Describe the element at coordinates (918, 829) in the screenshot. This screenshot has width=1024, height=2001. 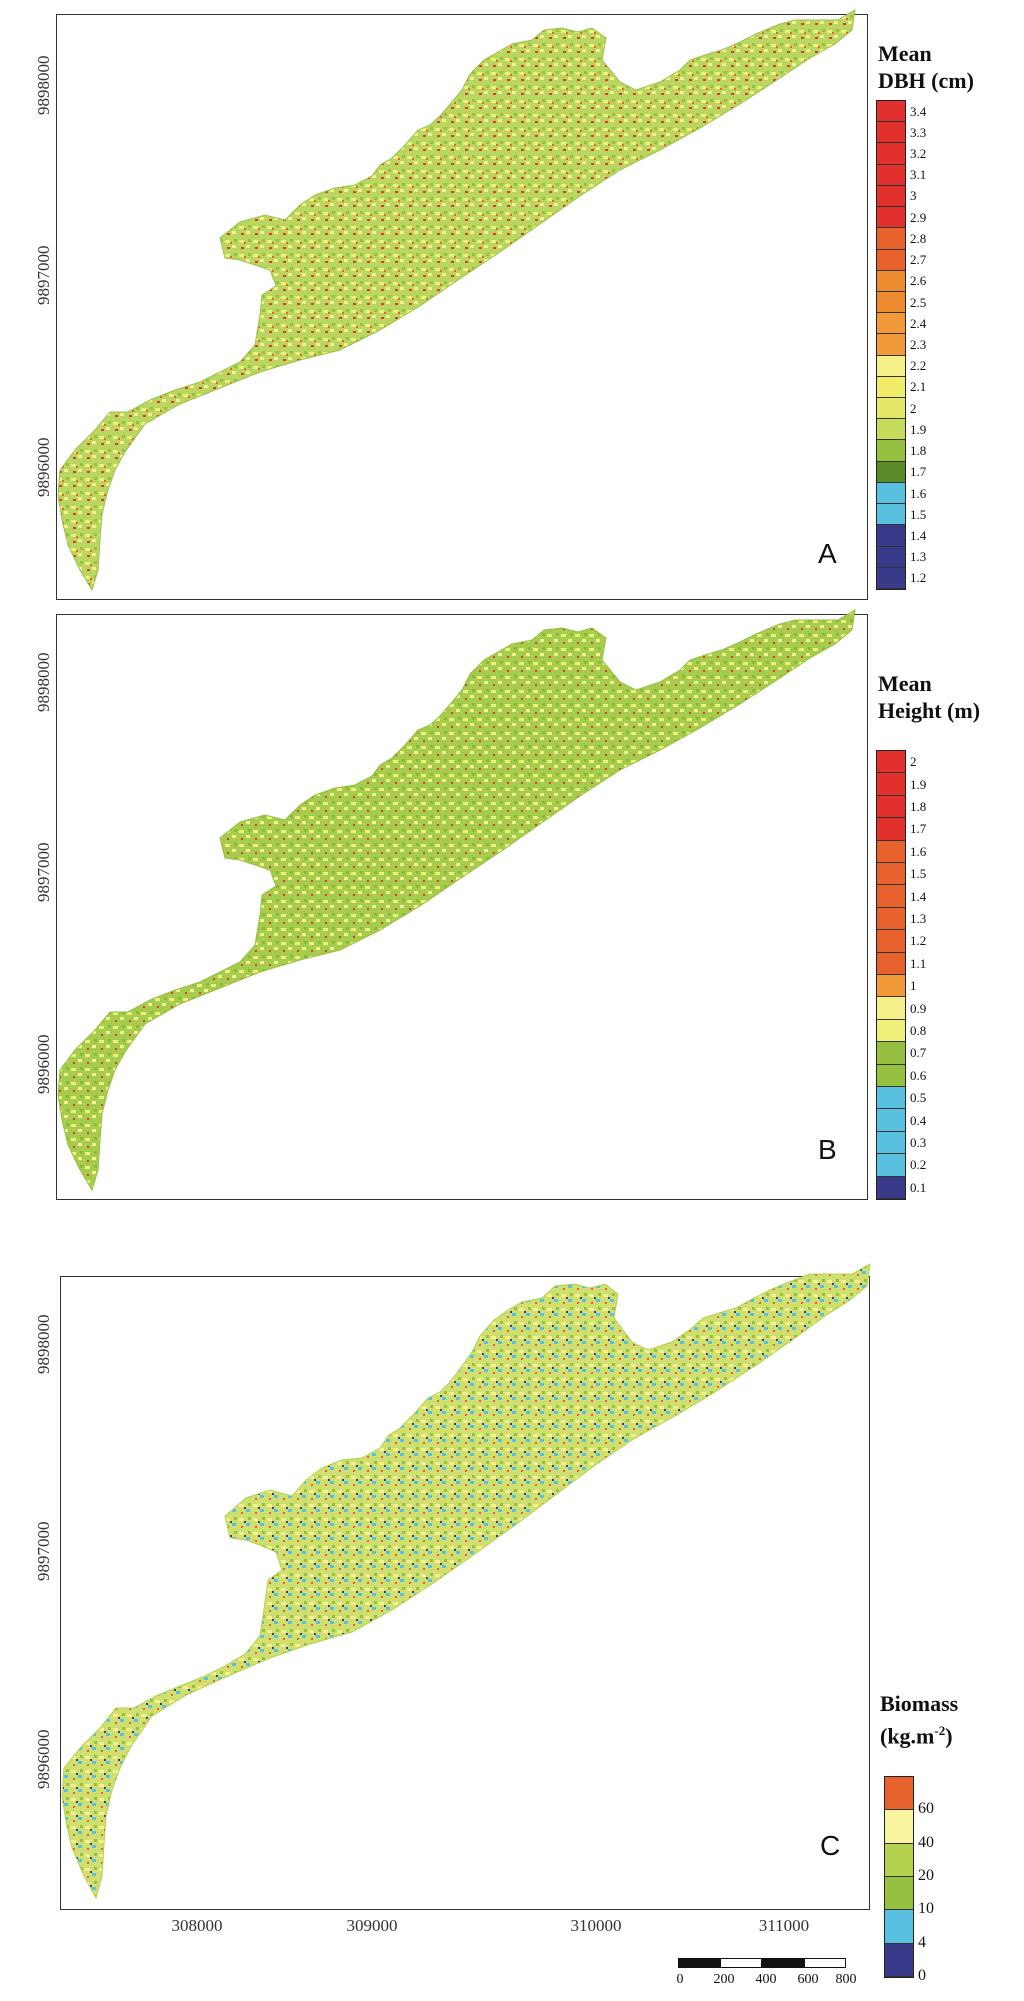
I see `legend-label: 1.7` at that location.